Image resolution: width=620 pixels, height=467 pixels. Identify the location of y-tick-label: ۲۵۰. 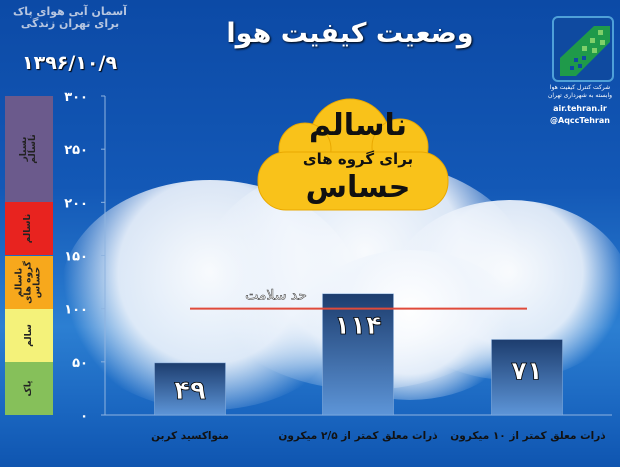
(76, 150).